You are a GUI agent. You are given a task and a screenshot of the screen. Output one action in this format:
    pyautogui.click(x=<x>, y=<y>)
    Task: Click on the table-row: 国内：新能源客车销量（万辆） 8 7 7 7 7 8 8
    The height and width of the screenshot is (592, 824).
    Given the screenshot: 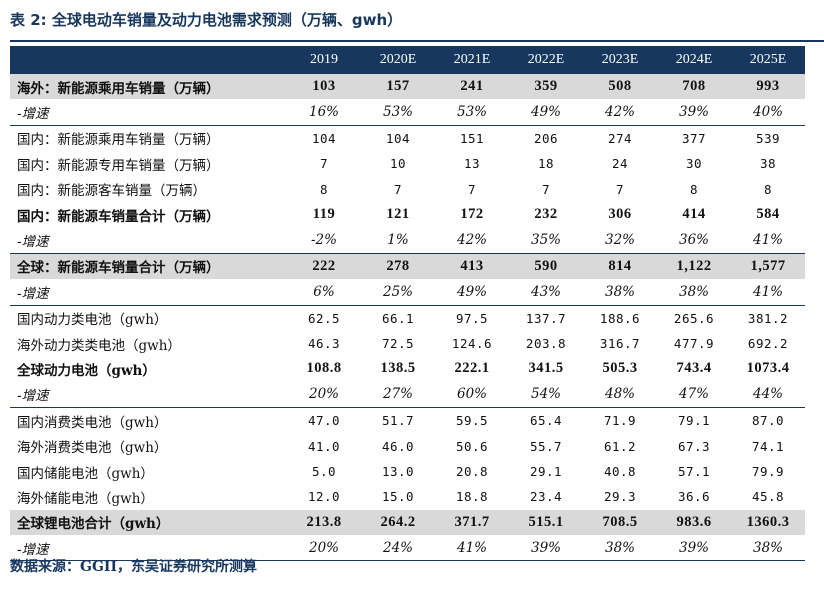 What is the action you would take?
    pyautogui.click(x=407, y=189)
    